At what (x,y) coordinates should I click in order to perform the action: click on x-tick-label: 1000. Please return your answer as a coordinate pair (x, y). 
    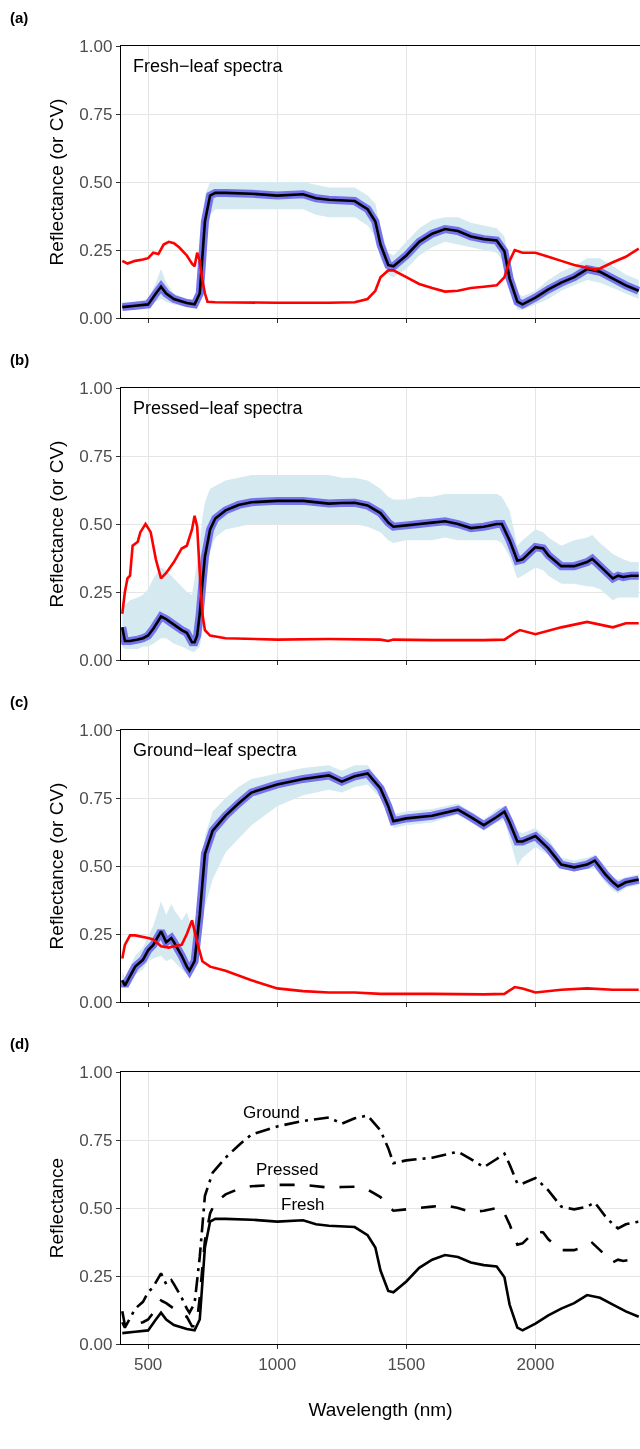
    Looking at the image, I should click on (277, 1364).